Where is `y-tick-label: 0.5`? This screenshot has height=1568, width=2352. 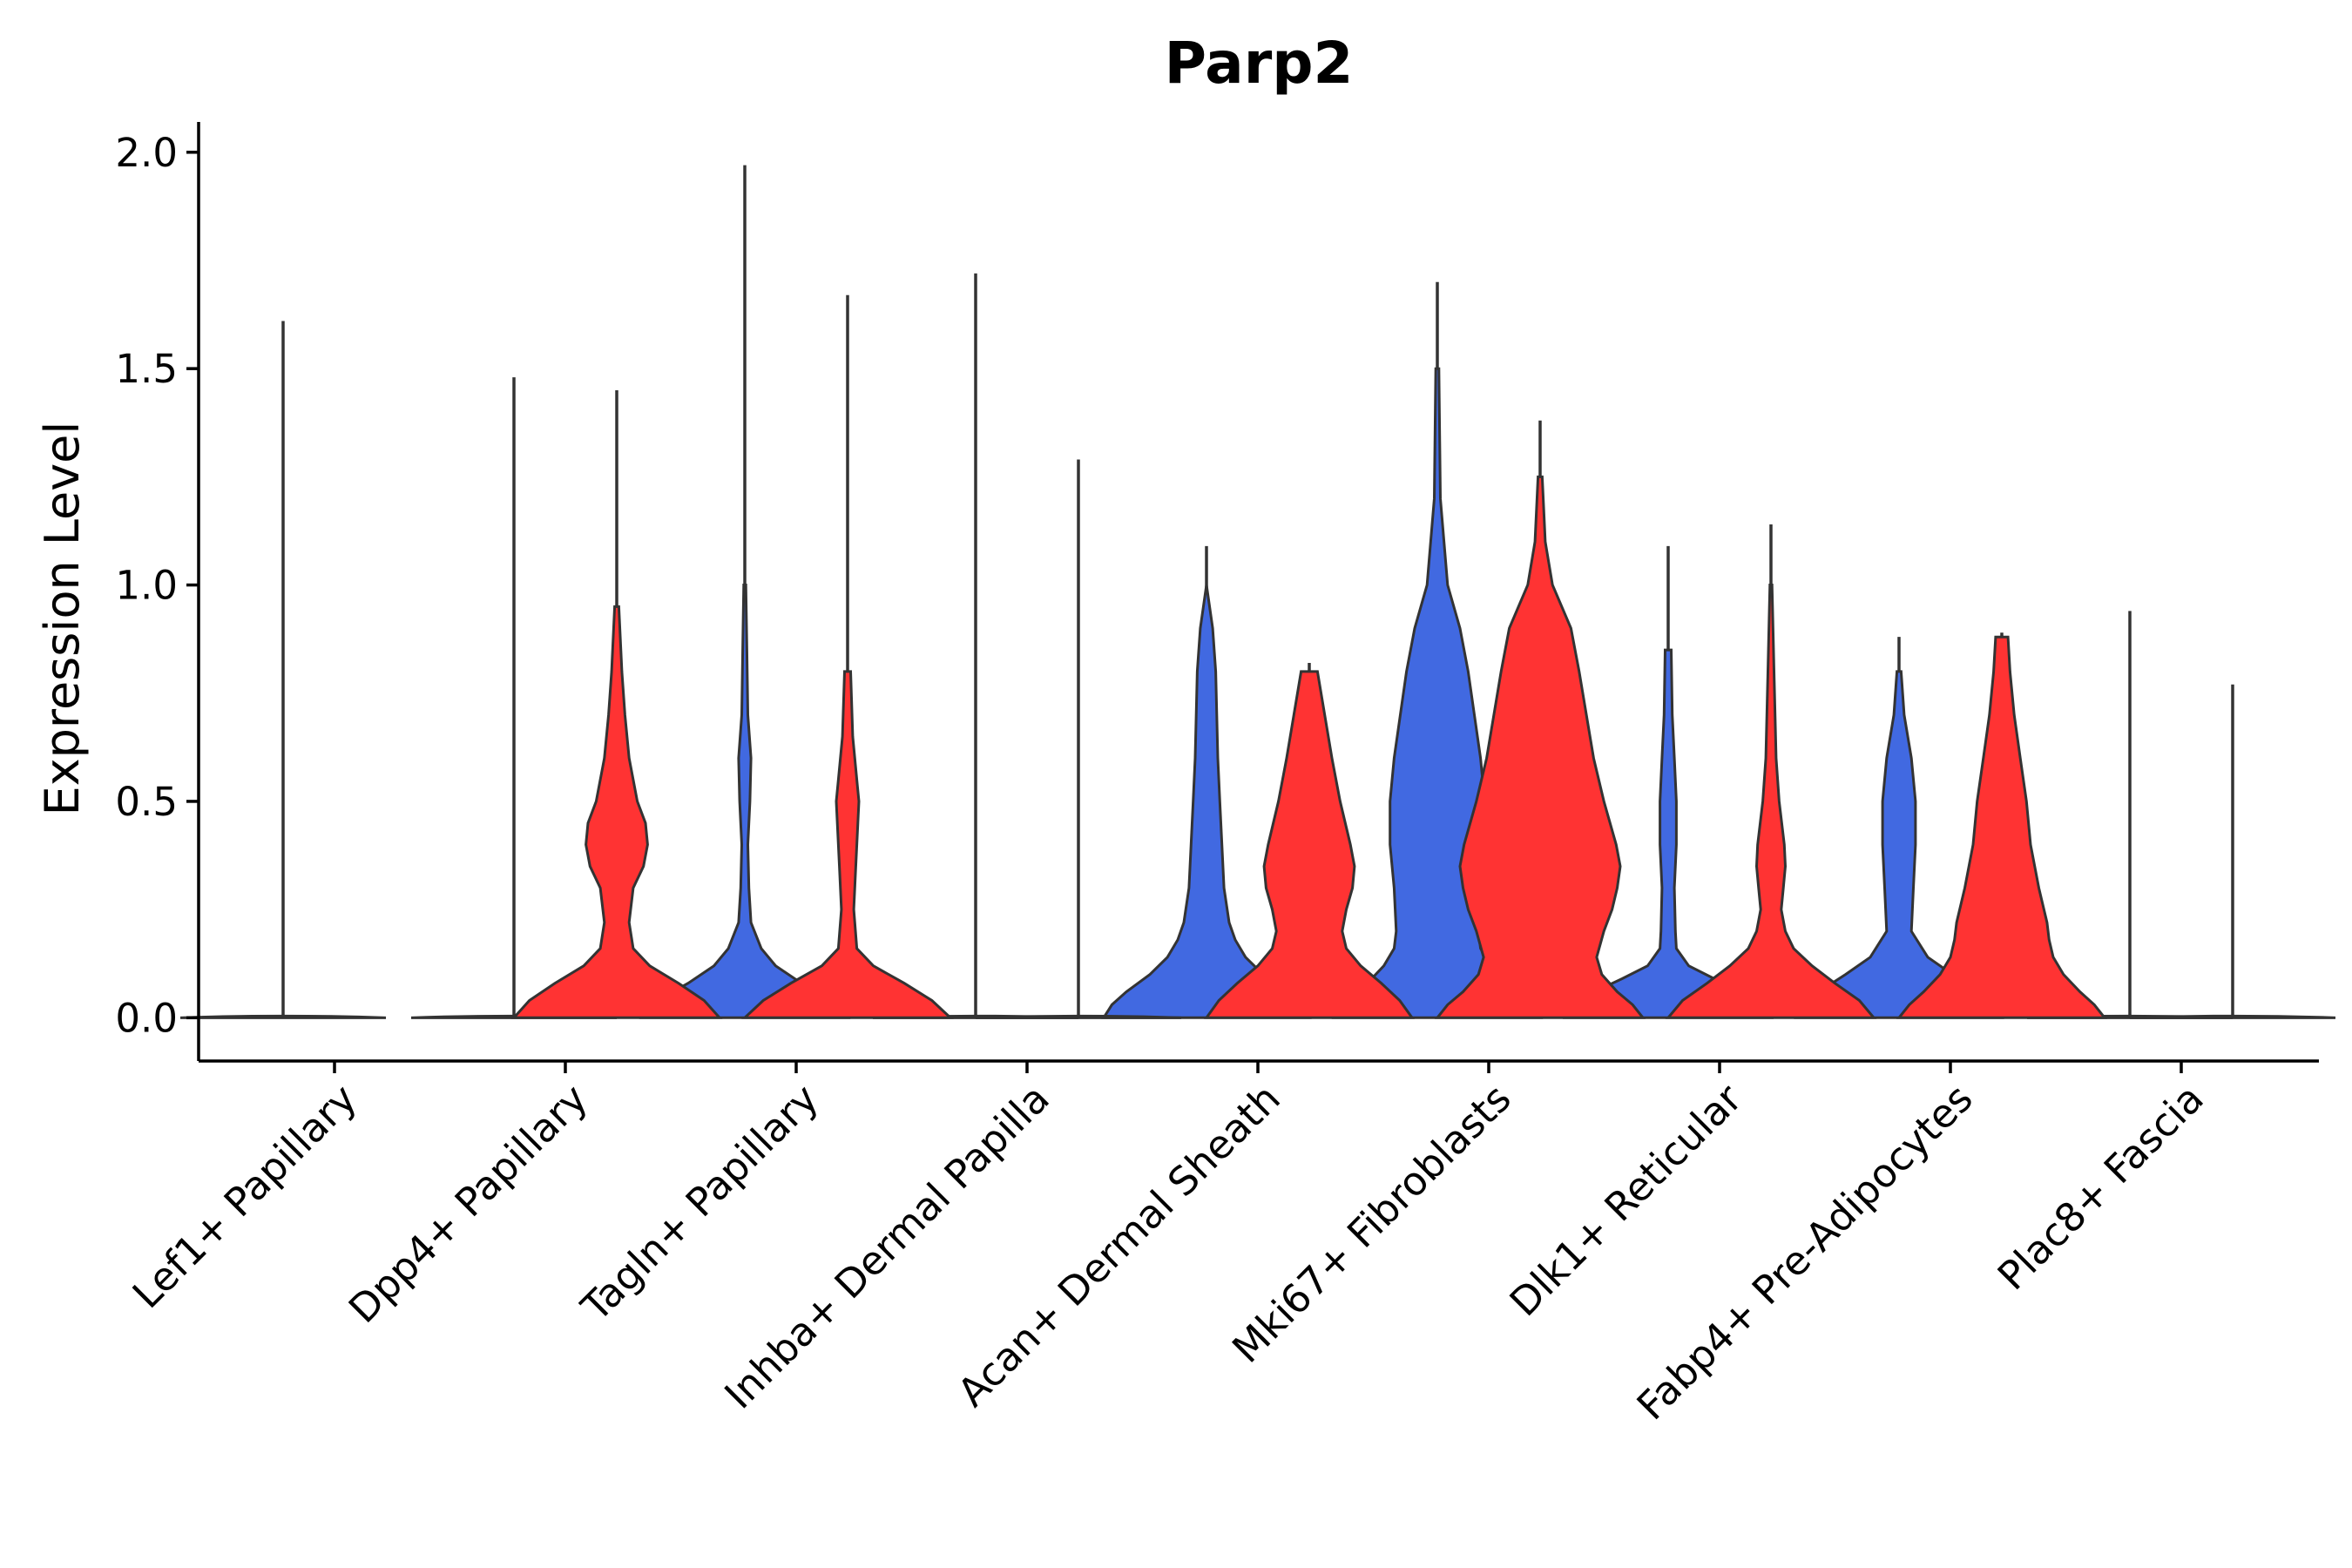
y-tick-label: 0.5 is located at coordinates (146, 802).